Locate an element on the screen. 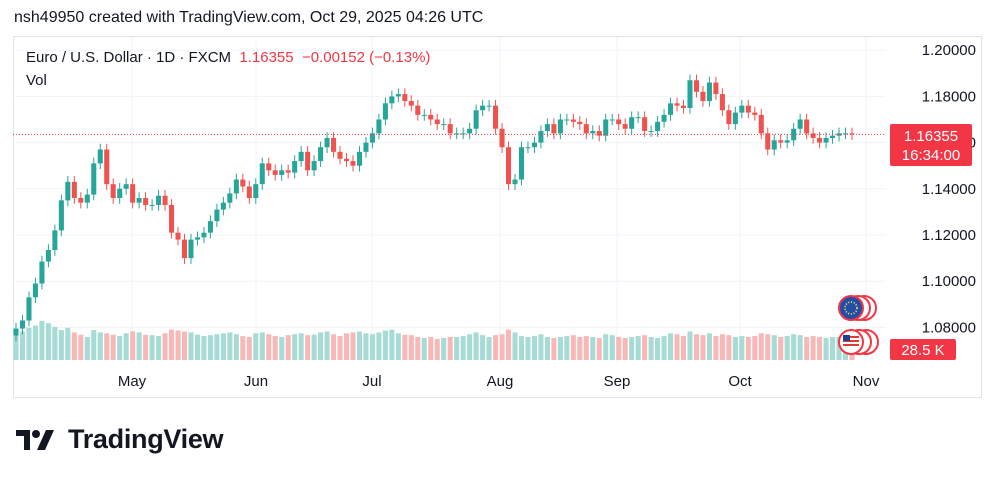 The width and height of the screenshot is (995, 482). volume-tag: 28.5 K is located at coordinates (923, 349).